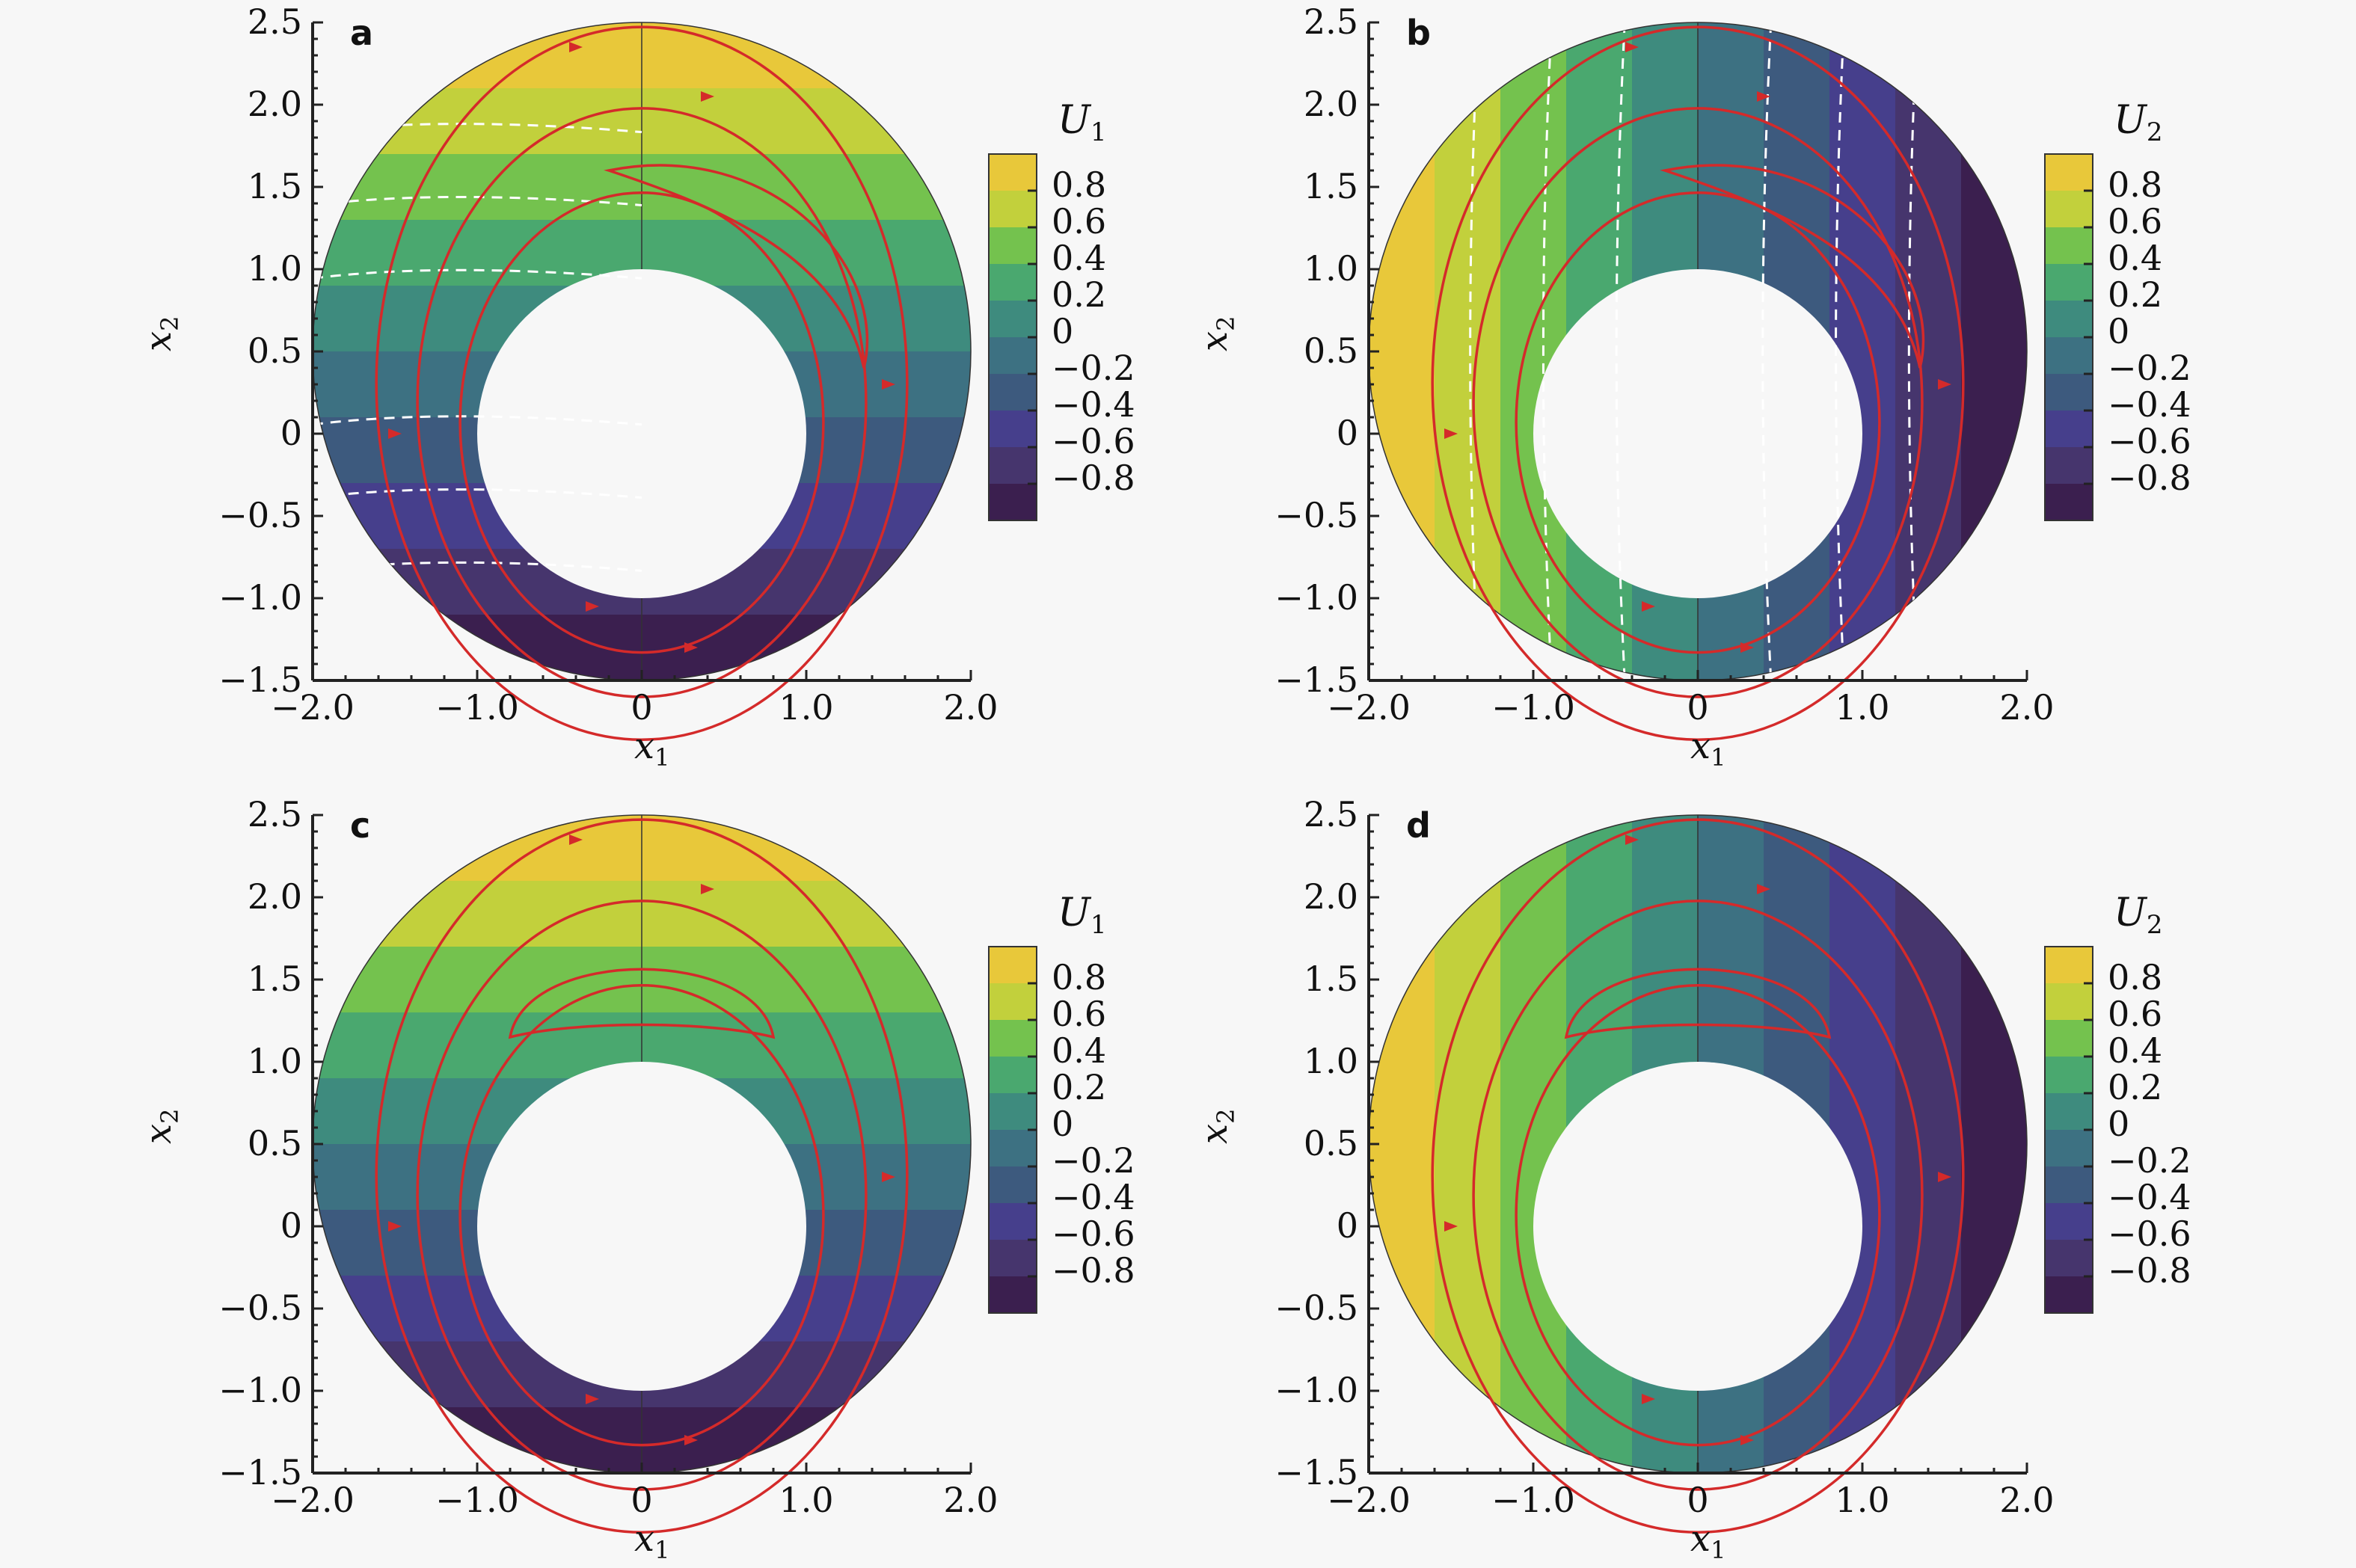 The image size is (2356, 1568). I want to click on y-tick-label: 0, so click(1347, 1225).